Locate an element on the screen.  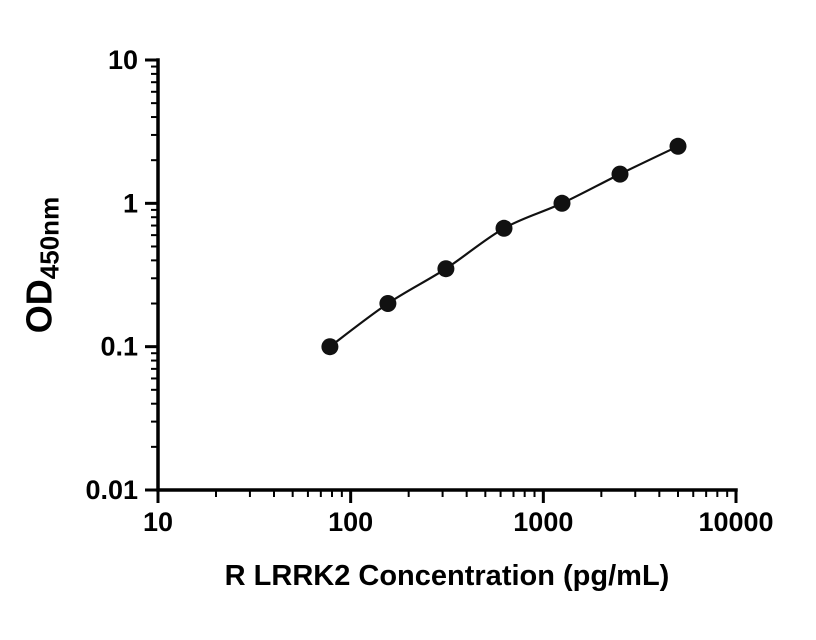
y-axis-title-main: OD is located at coordinates (39, 306).